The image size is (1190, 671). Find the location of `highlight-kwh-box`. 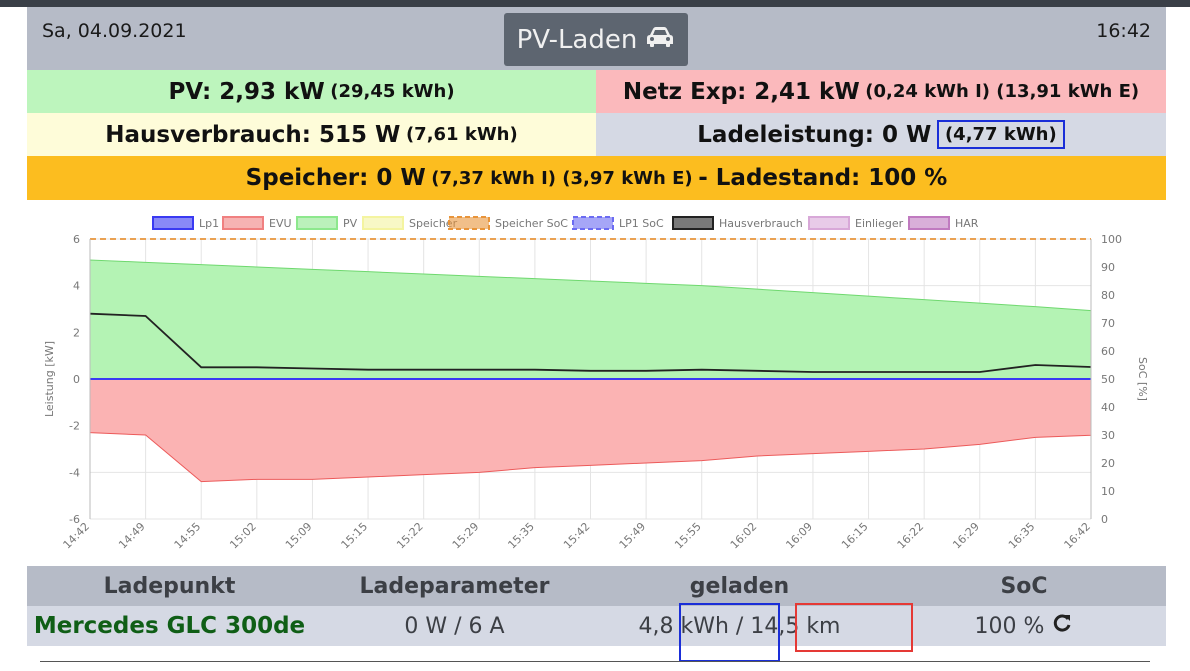

highlight-kwh-box is located at coordinates (729, 632).